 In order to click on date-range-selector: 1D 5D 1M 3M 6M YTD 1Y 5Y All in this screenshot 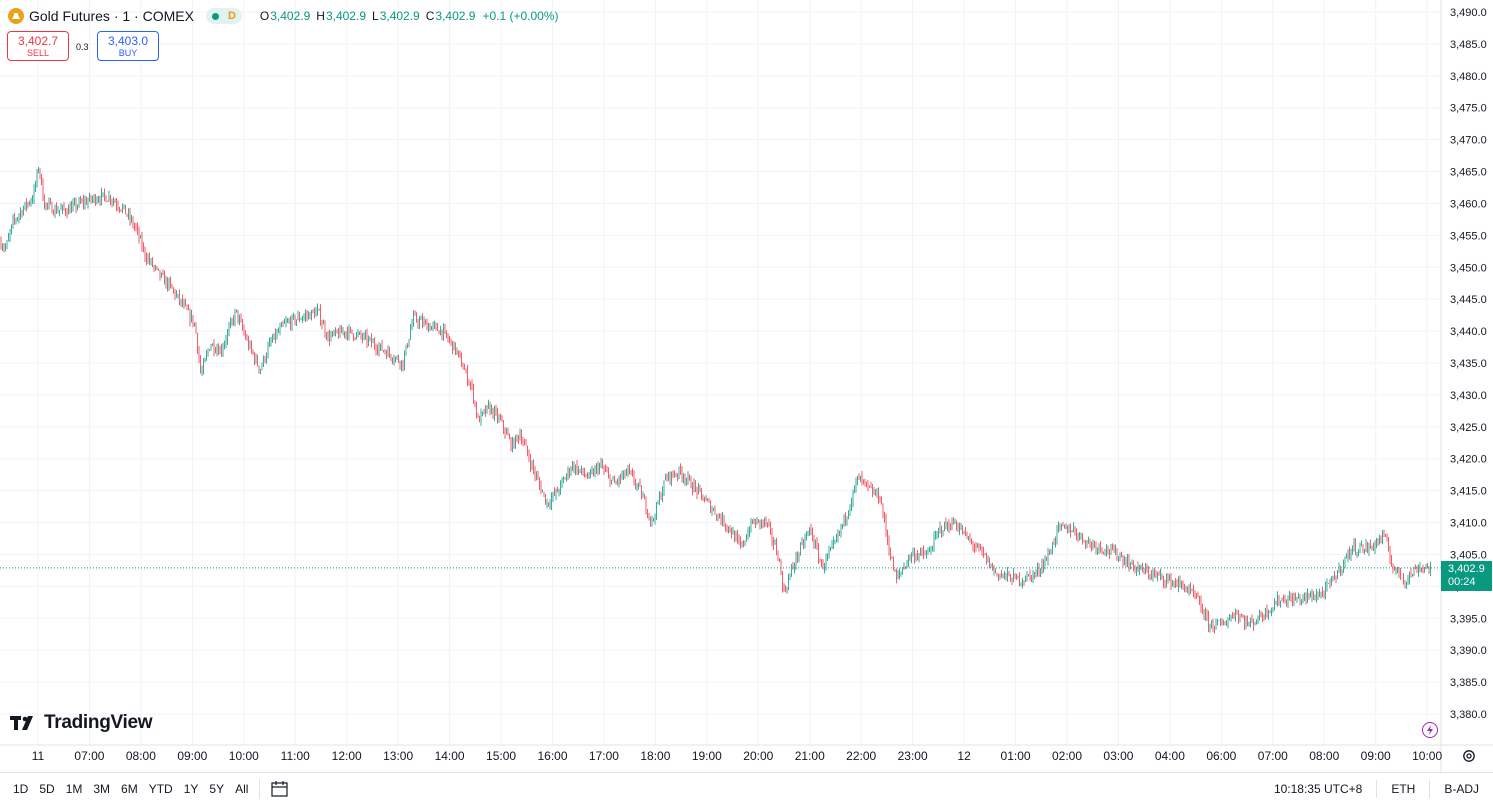, I will do `click(136, 789)`.